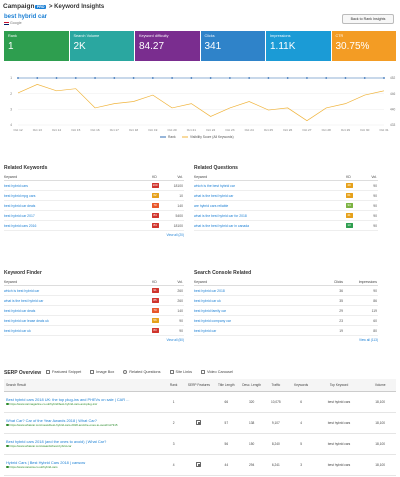 This screenshot has height=477, width=400. I want to click on search-console-view-all-link: View all (113), so click(368, 340).